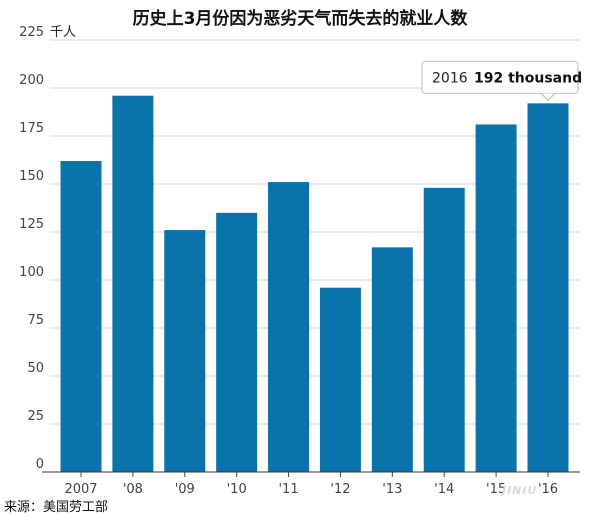 This screenshot has height=516, width=600. Describe the element at coordinates (300, 19) in the screenshot. I see `chart-title: 历史上3月份因为恶劣天气而失去的就业人数` at that location.